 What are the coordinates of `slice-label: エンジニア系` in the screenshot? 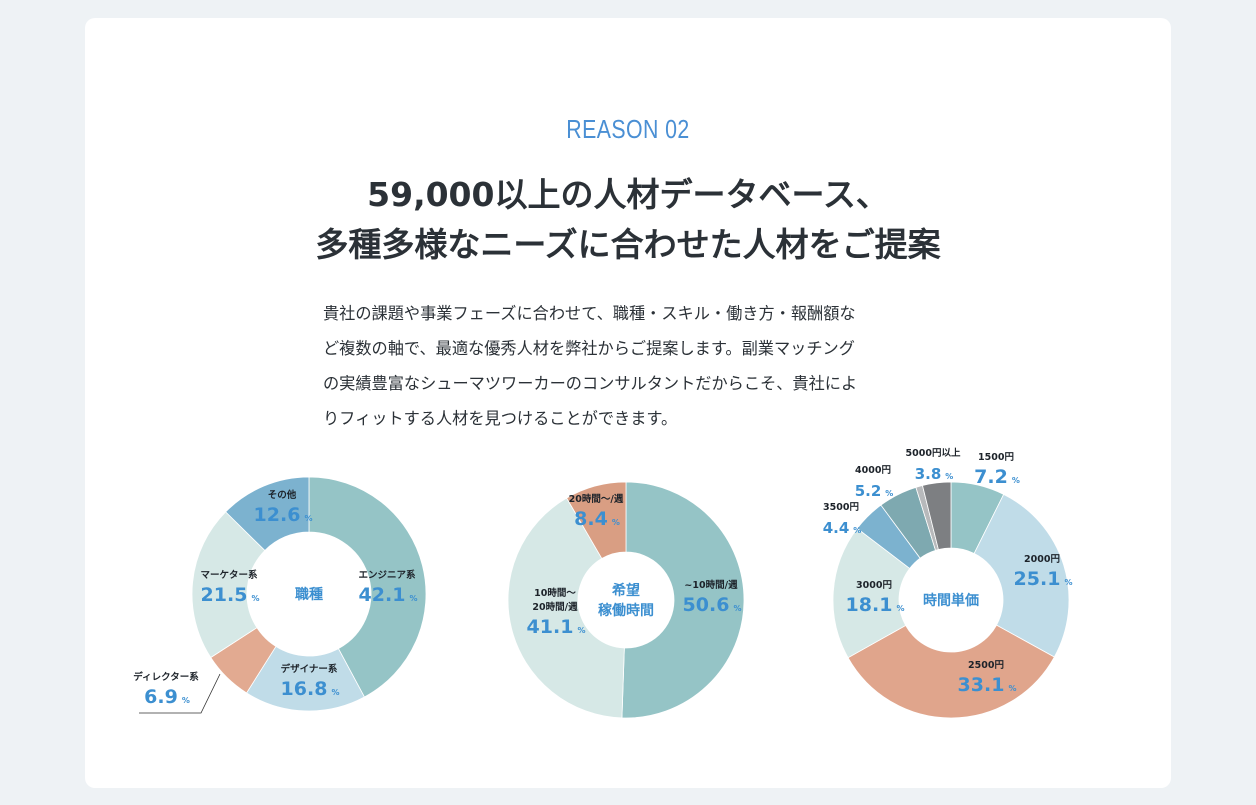 It's located at (387, 575).